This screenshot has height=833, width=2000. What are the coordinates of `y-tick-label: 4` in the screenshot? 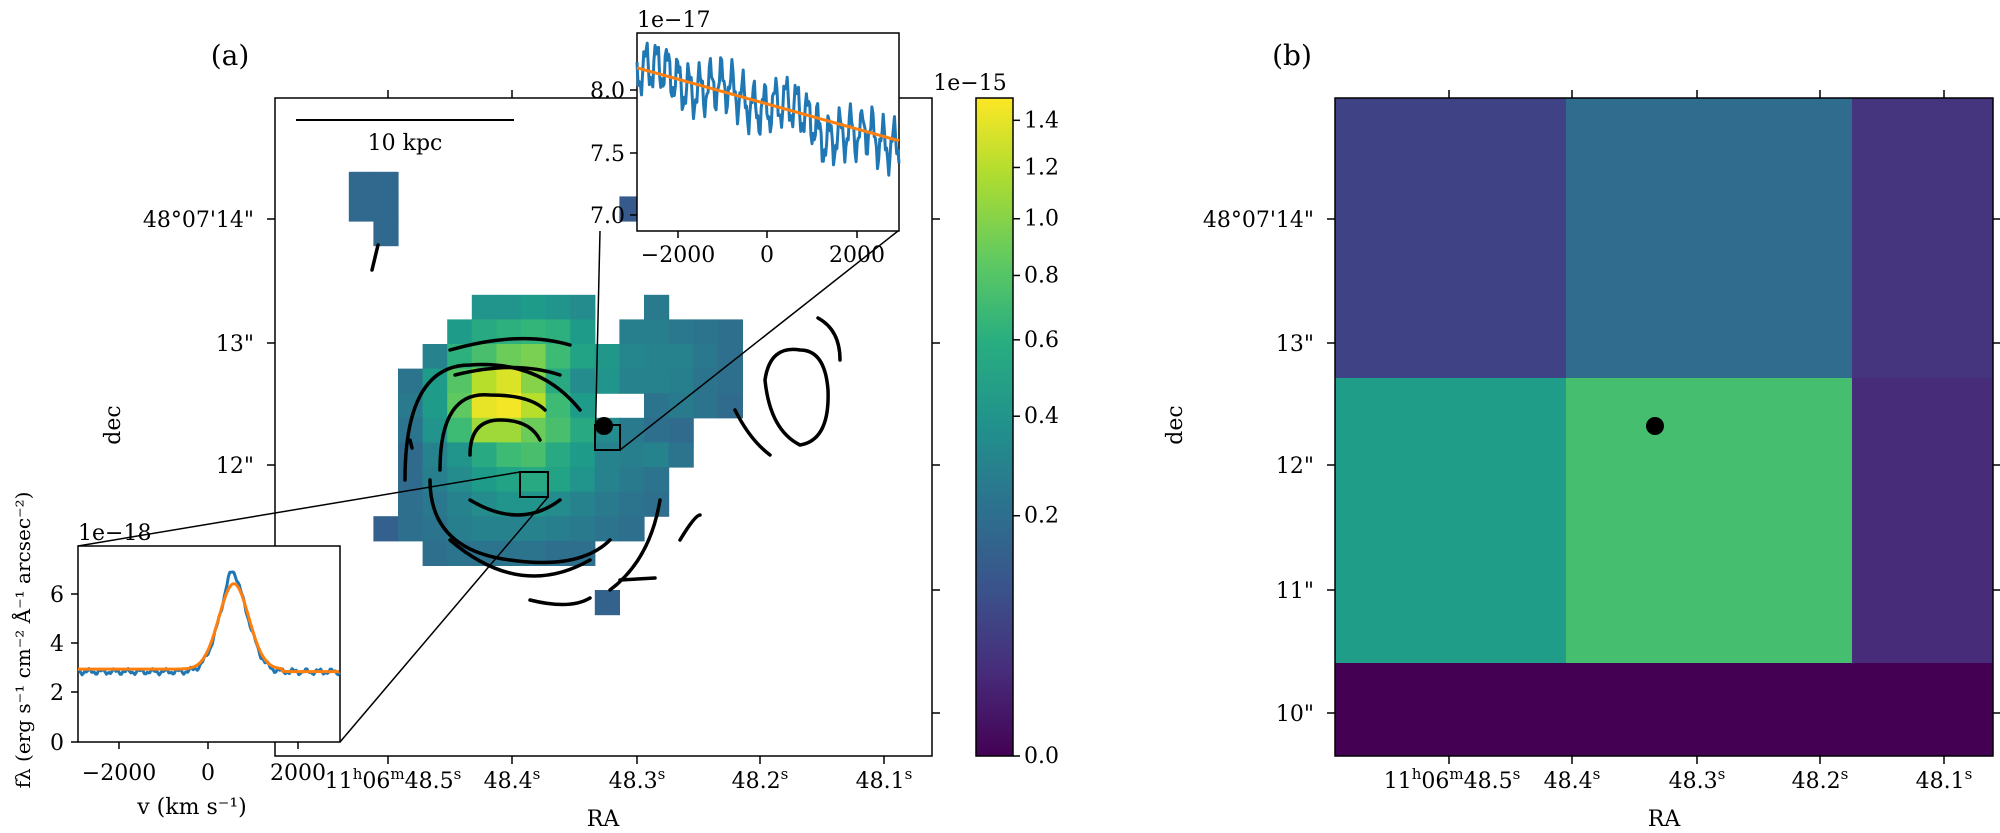 It's located at (57, 644).